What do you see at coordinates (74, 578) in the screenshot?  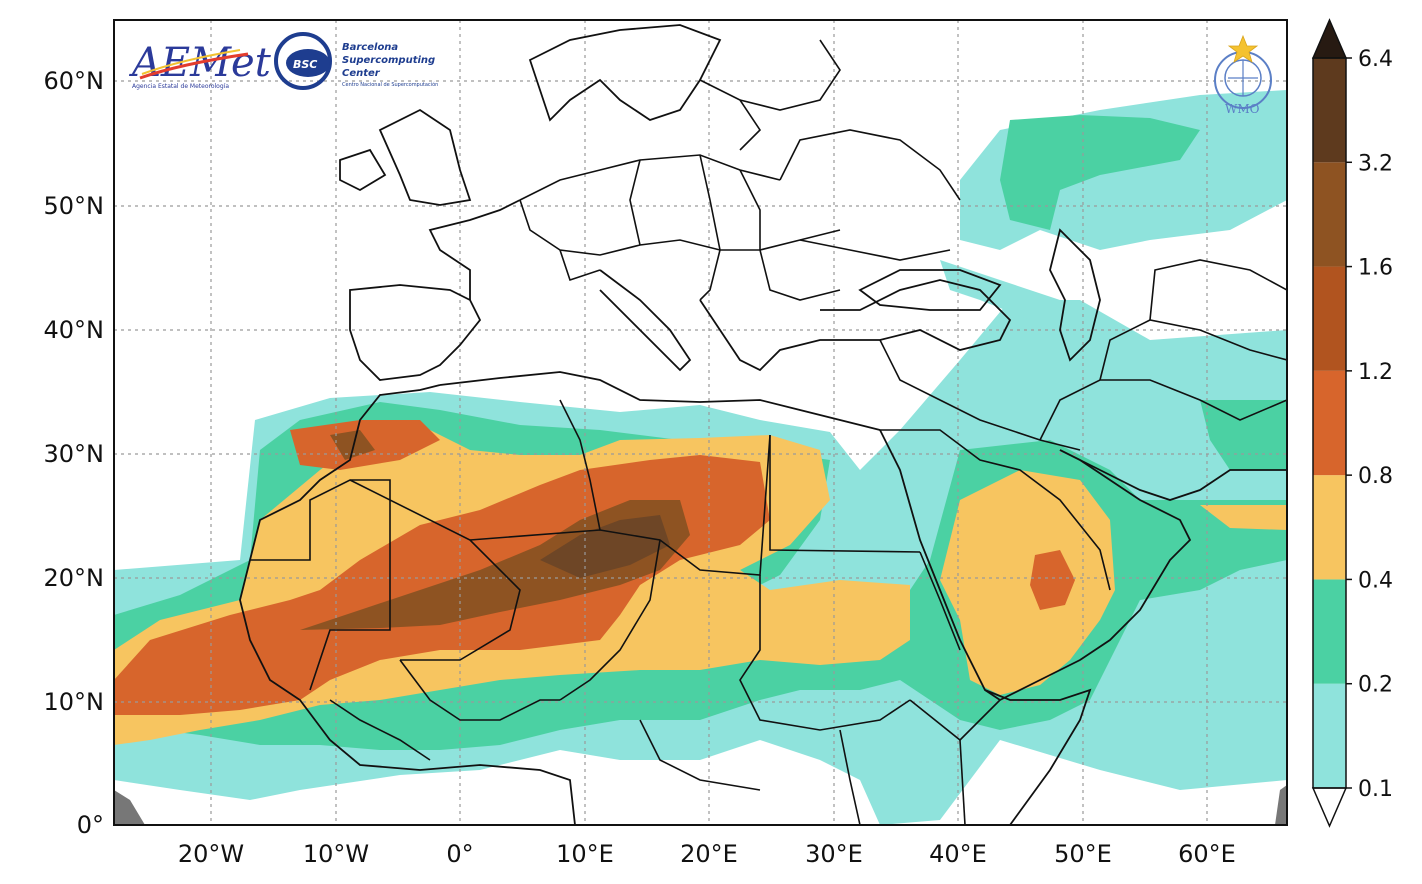 I see `lat-label: 20°N` at bounding box center [74, 578].